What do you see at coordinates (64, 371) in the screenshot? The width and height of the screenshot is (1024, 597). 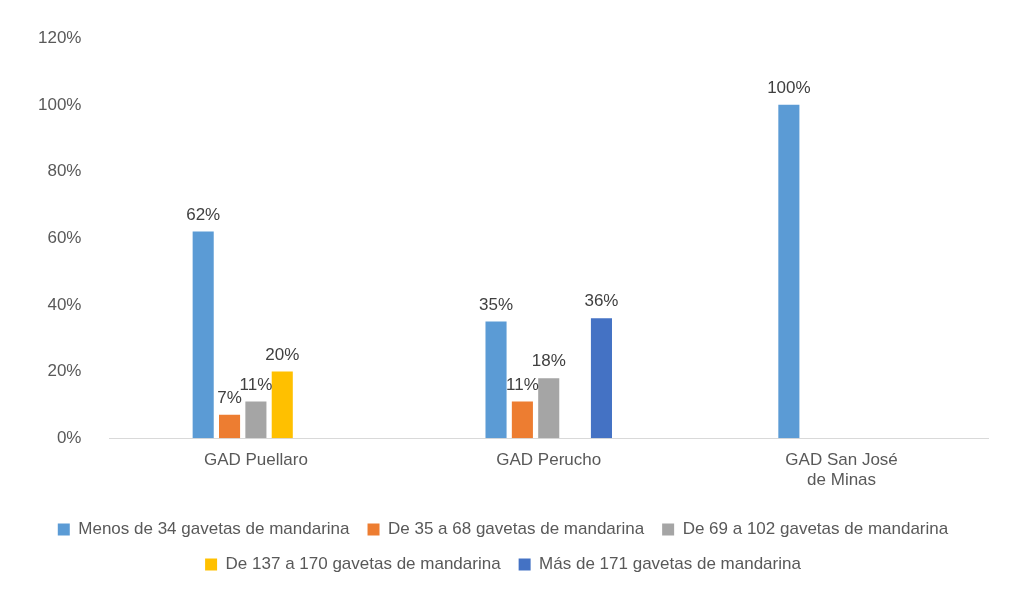 I see `y-tick-label: 20%` at bounding box center [64, 371].